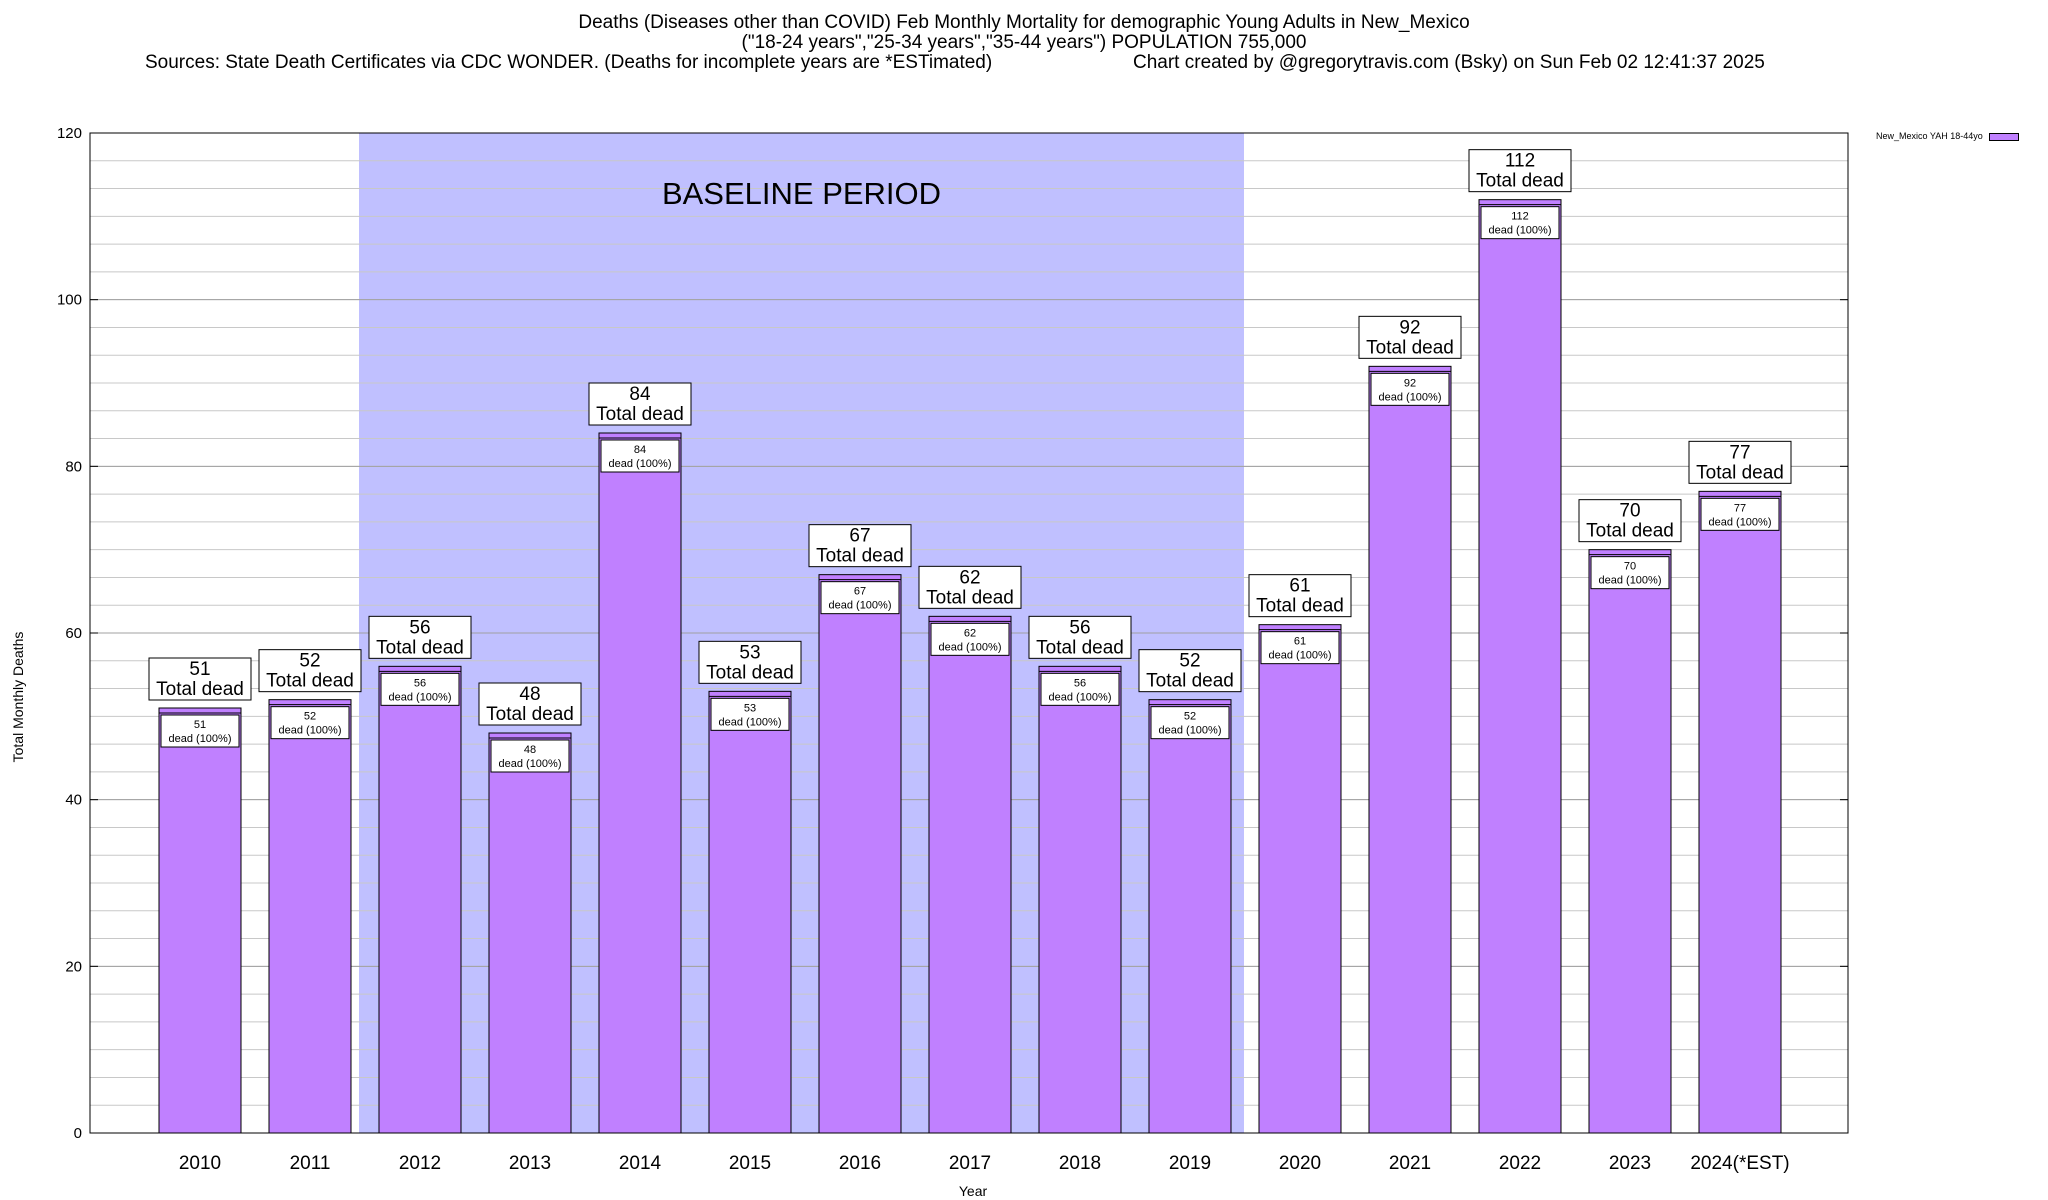 This screenshot has width=2048, height=1200. Describe the element at coordinates (640, 1163) in the screenshot. I see `x-tick-label: 2014` at that location.